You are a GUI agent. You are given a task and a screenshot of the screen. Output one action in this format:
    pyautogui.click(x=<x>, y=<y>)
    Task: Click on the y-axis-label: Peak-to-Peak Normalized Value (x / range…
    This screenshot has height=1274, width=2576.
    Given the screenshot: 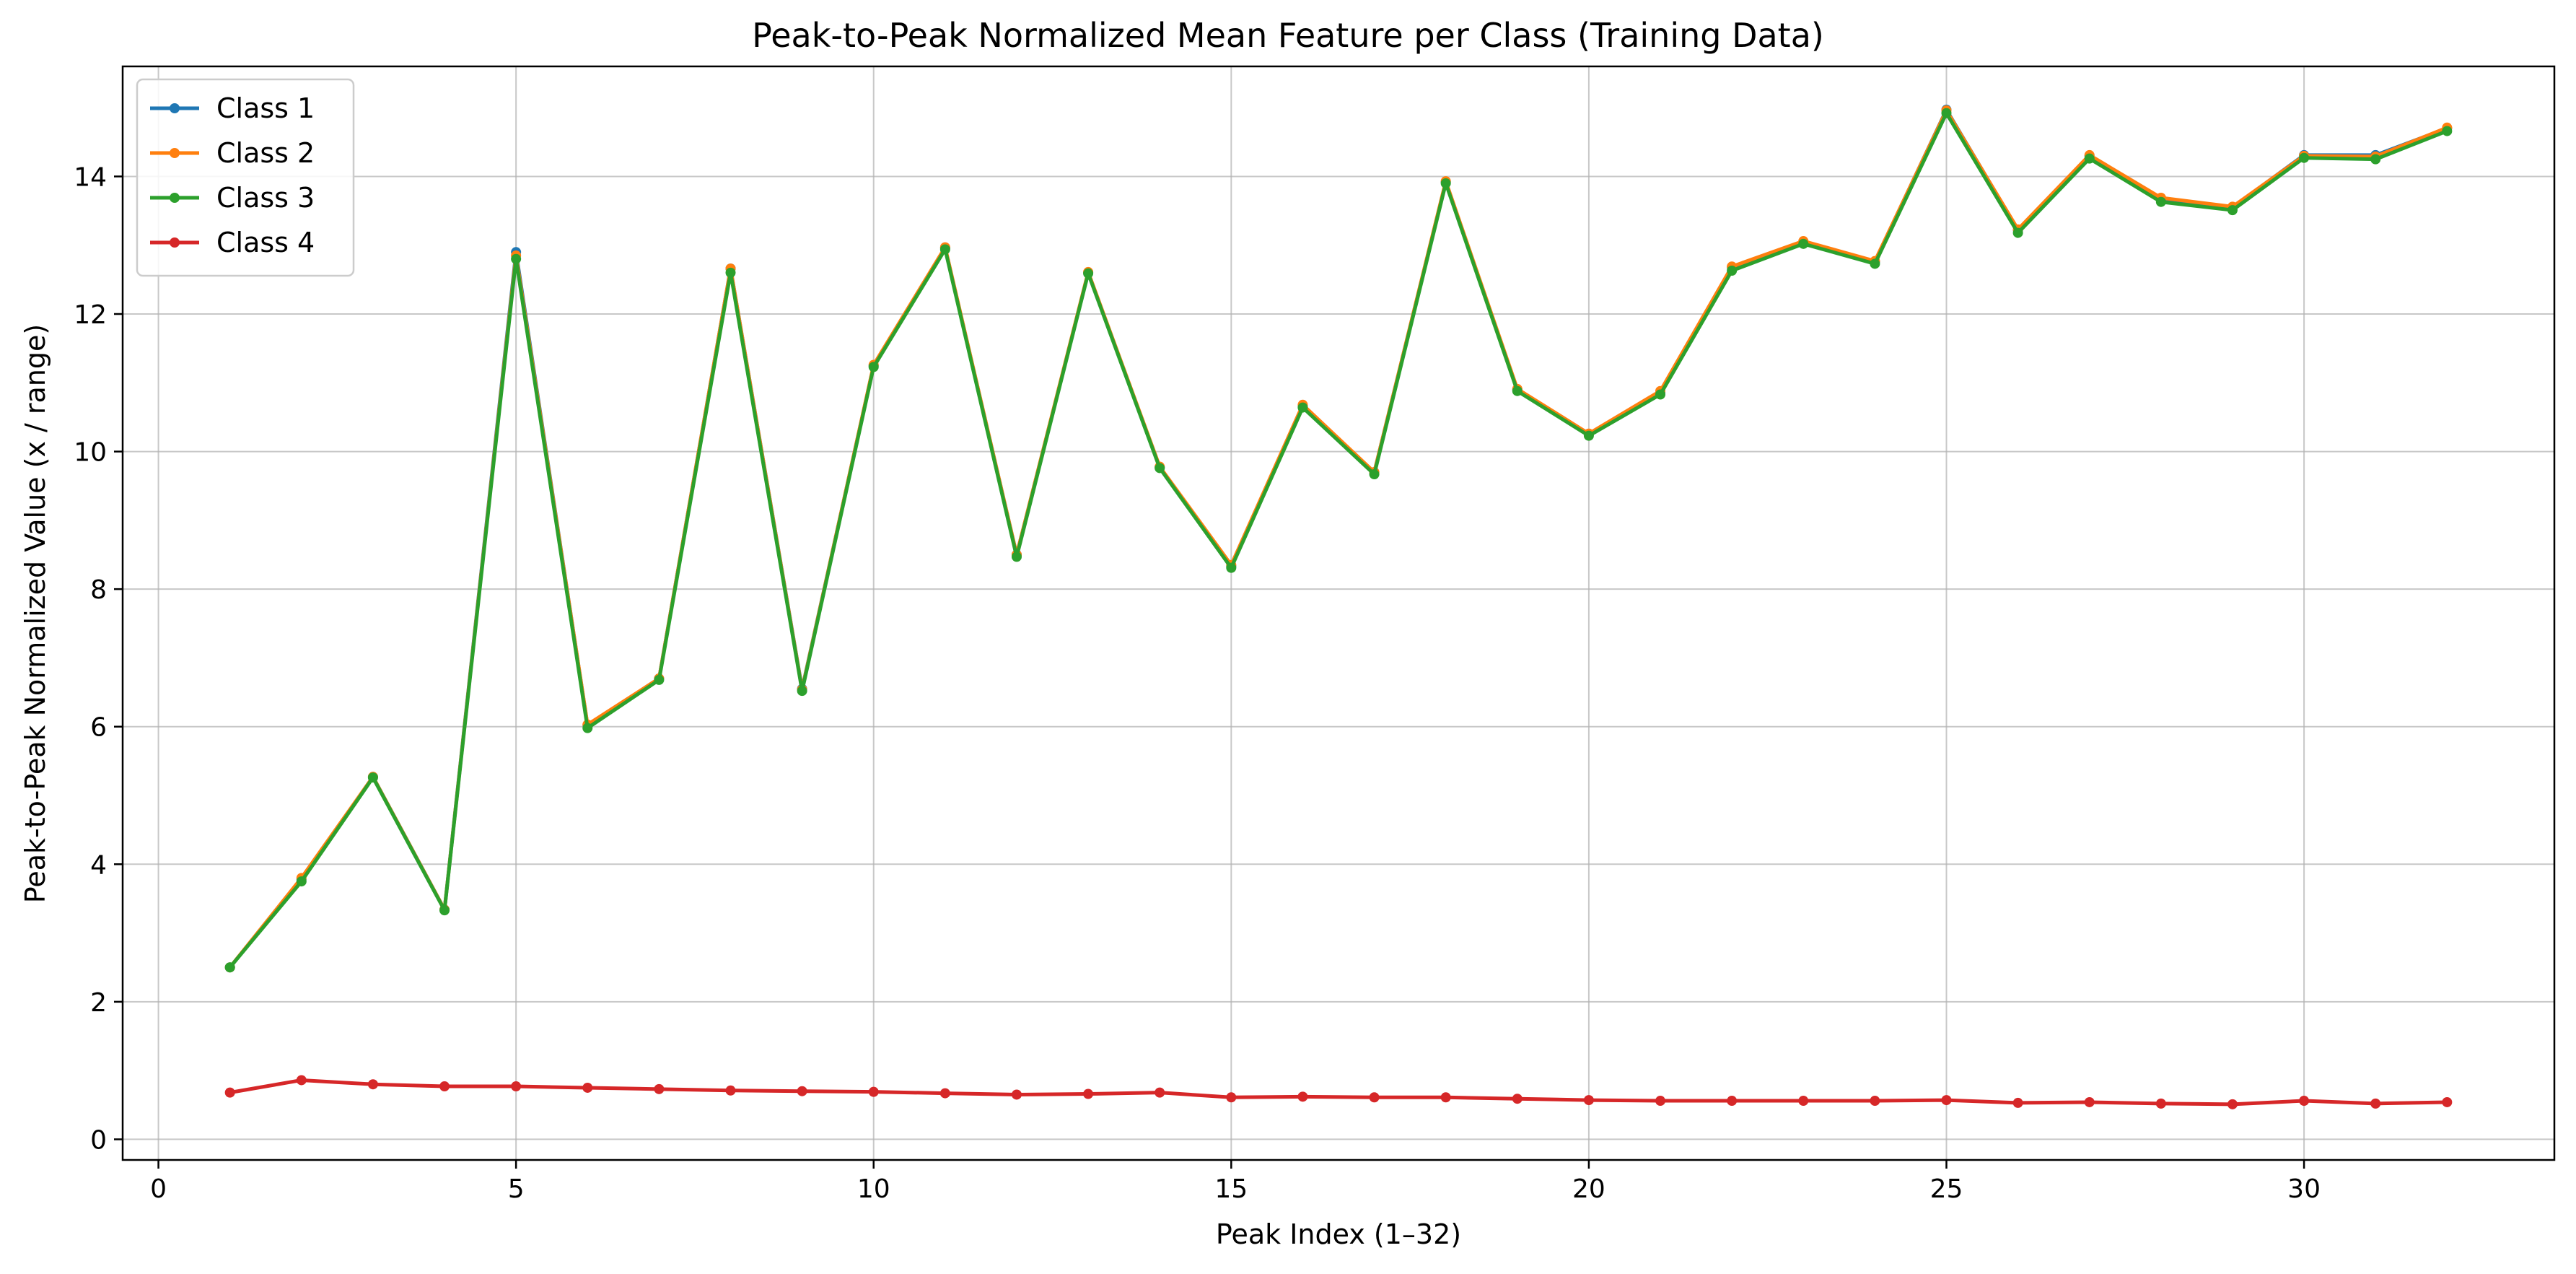 What is the action you would take?
    pyautogui.click(x=35, y=613)
    